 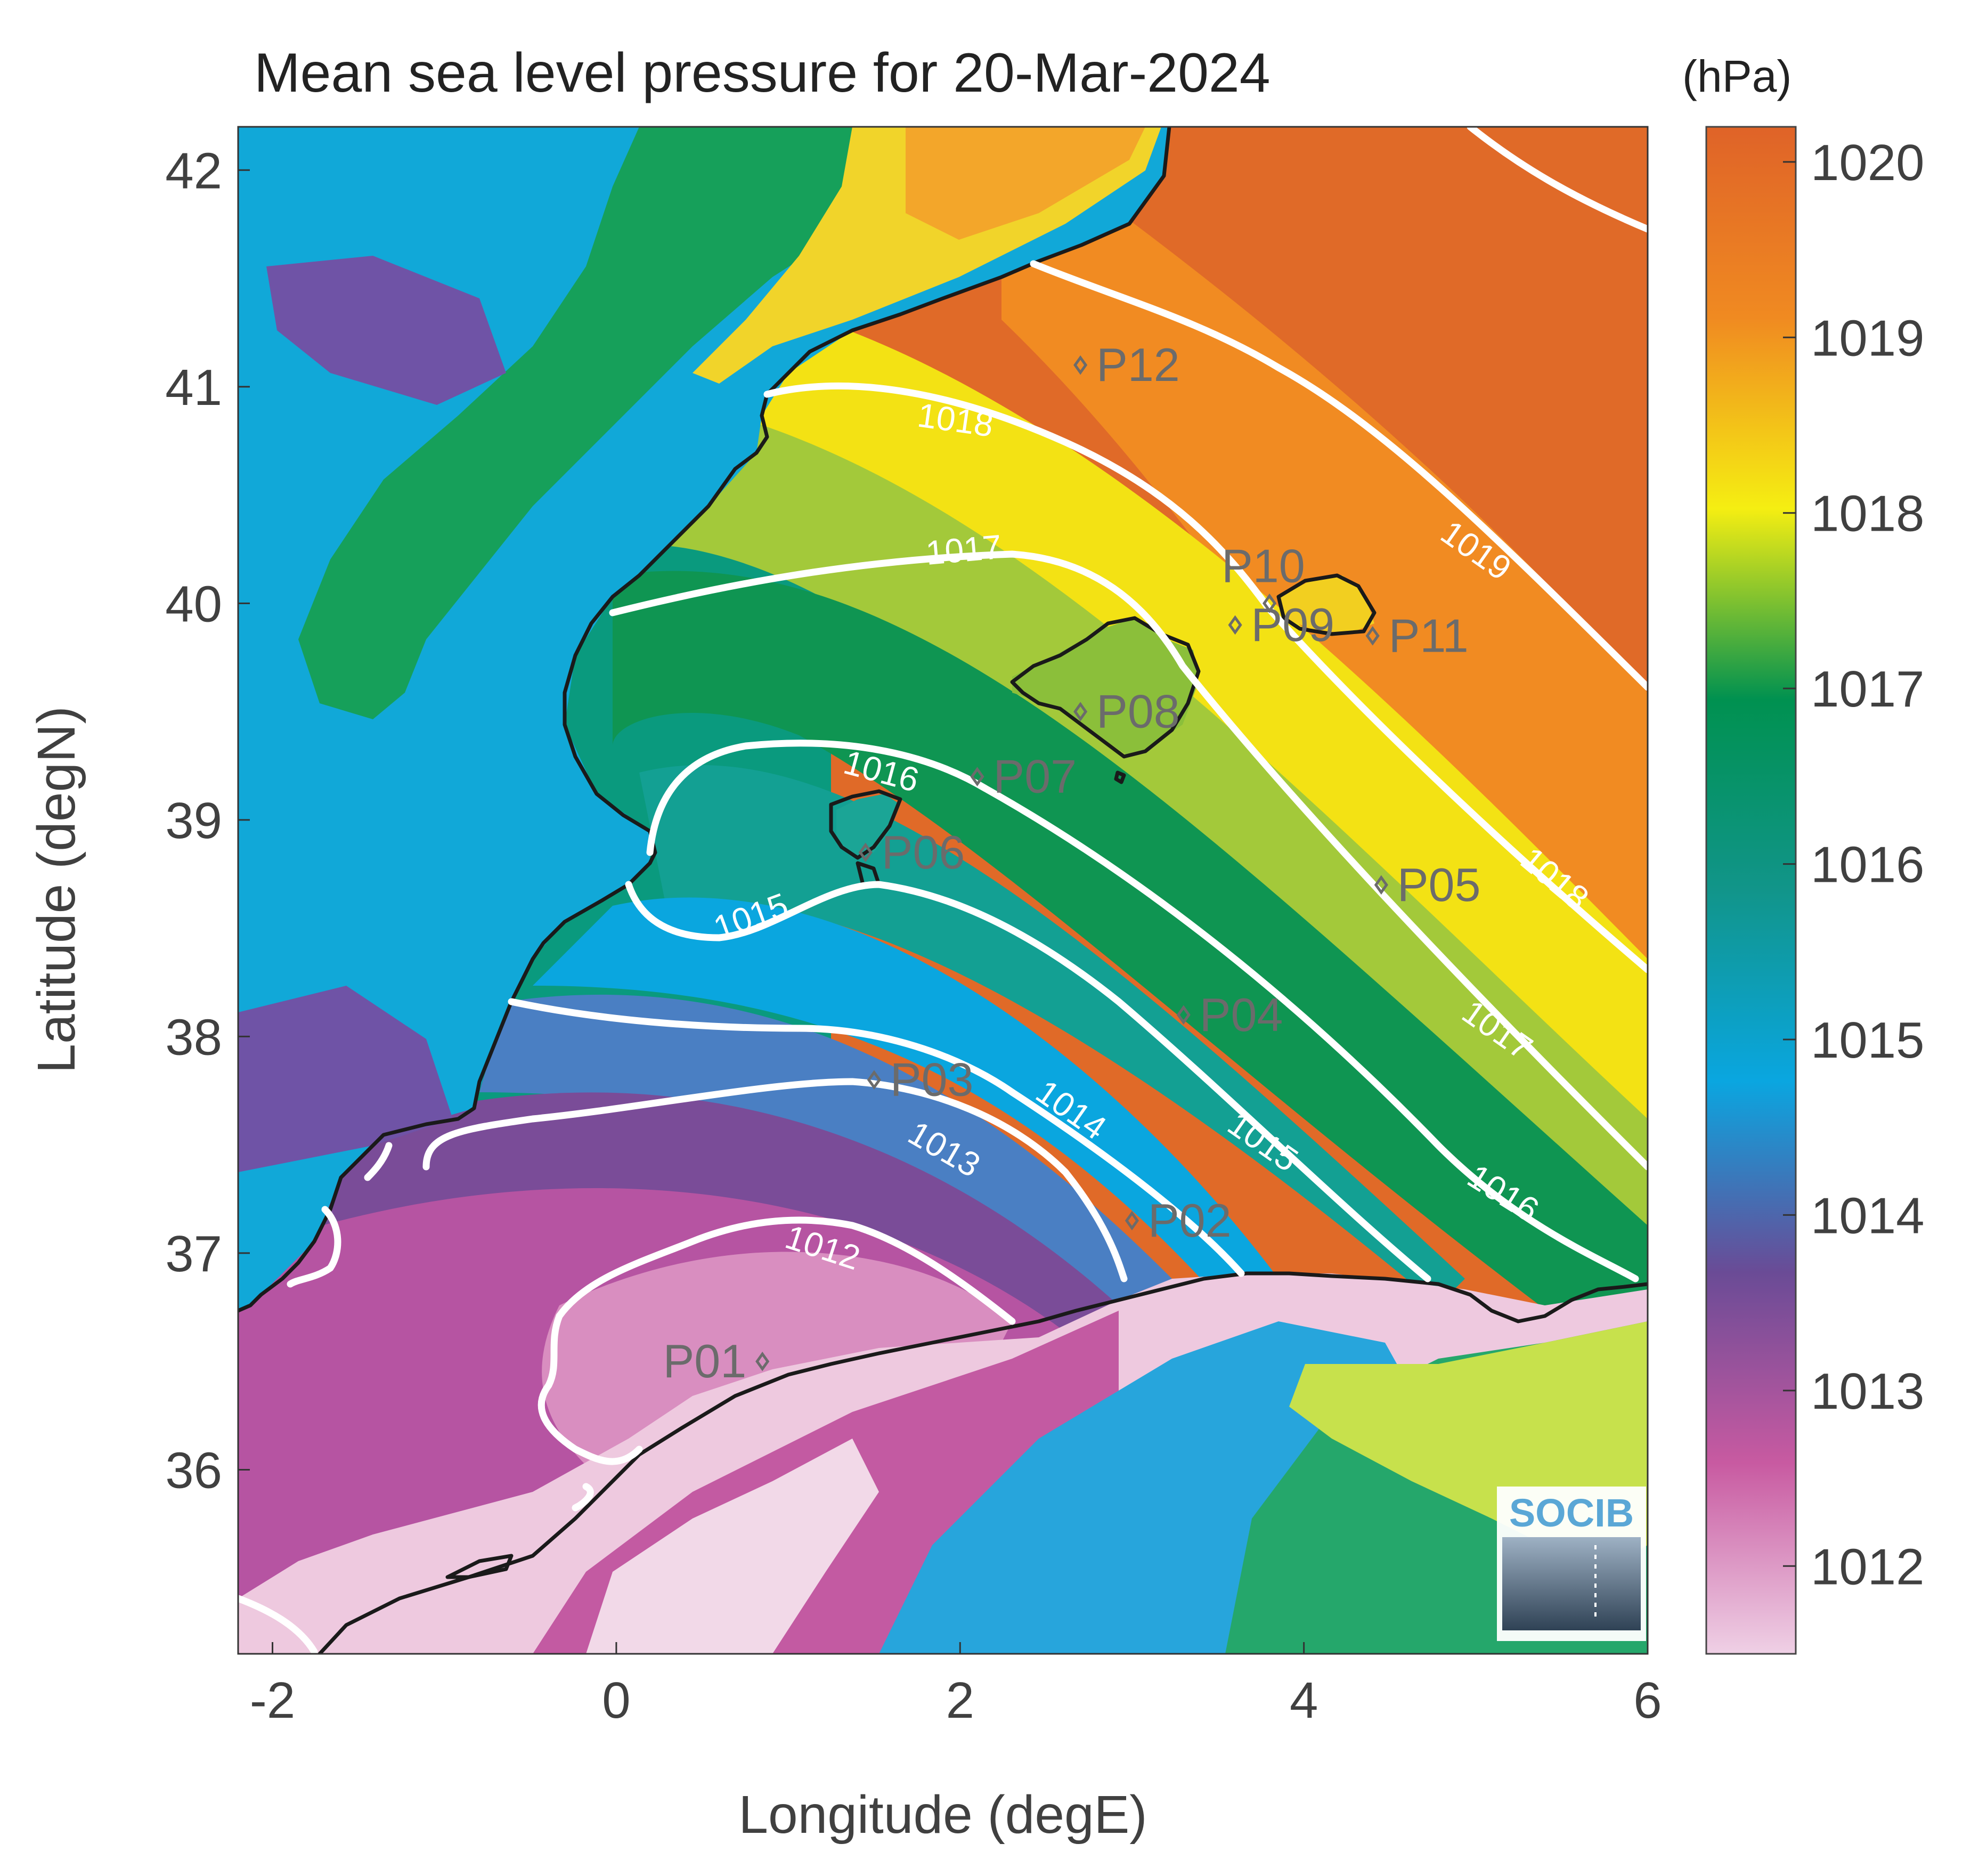 I want to click on station-label-p09: P09, so click(x=1293, y=625).